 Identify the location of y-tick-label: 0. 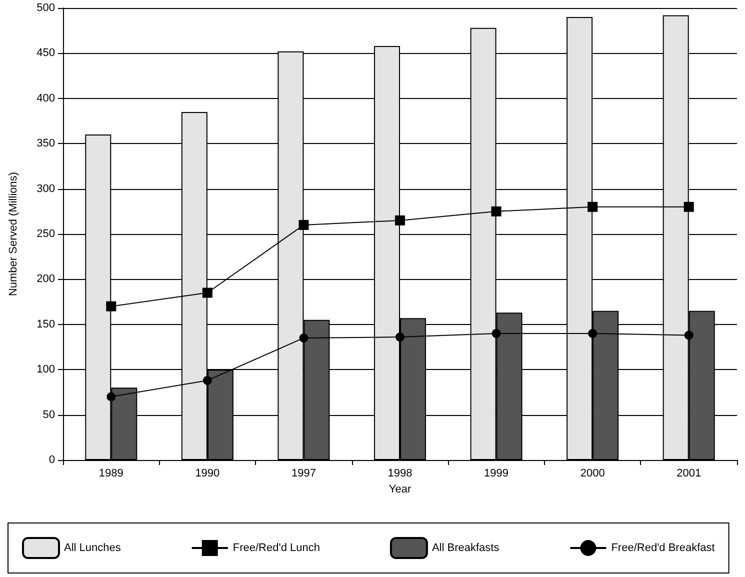
(51, 460).